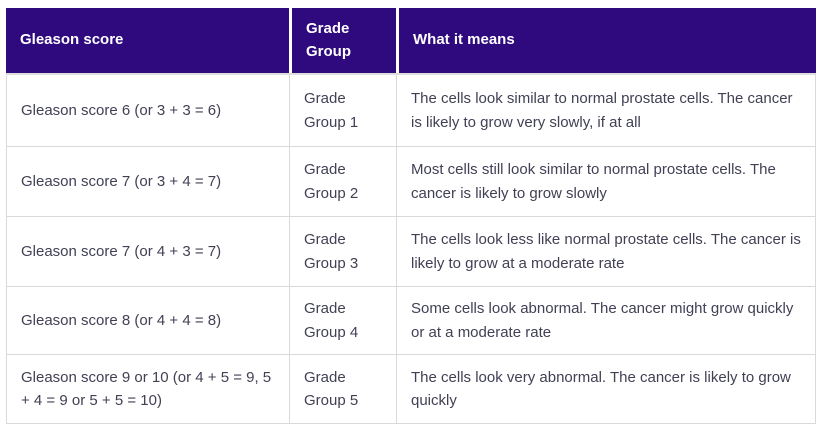 The width and height of the screenshot is (823, 430). I want to click on grade-group-cell: Grade Group 3, so click(342, 252).